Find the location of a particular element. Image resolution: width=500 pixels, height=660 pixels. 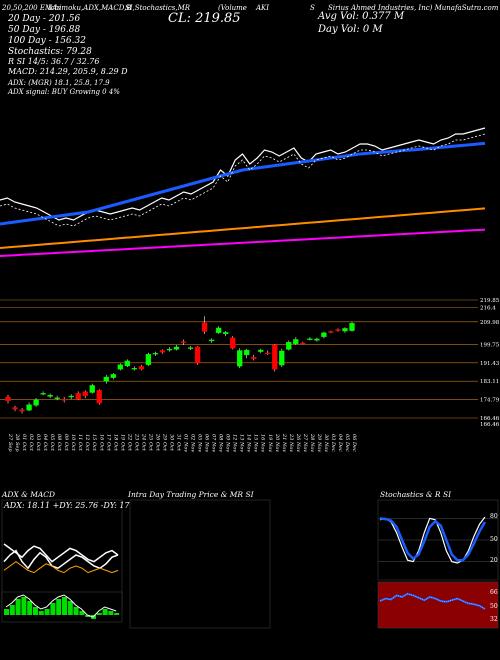

date-label: 05 Nov is located at coordinates (200, 443).